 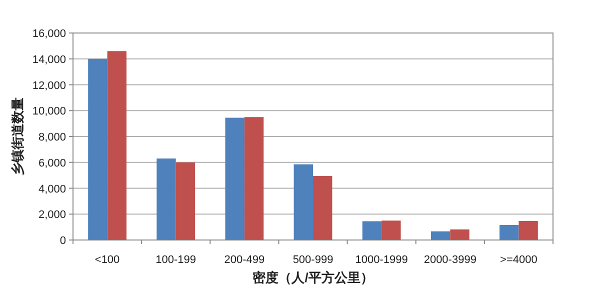 I want to click on y-tick-label: 6,000, so click(x=52, y=163).